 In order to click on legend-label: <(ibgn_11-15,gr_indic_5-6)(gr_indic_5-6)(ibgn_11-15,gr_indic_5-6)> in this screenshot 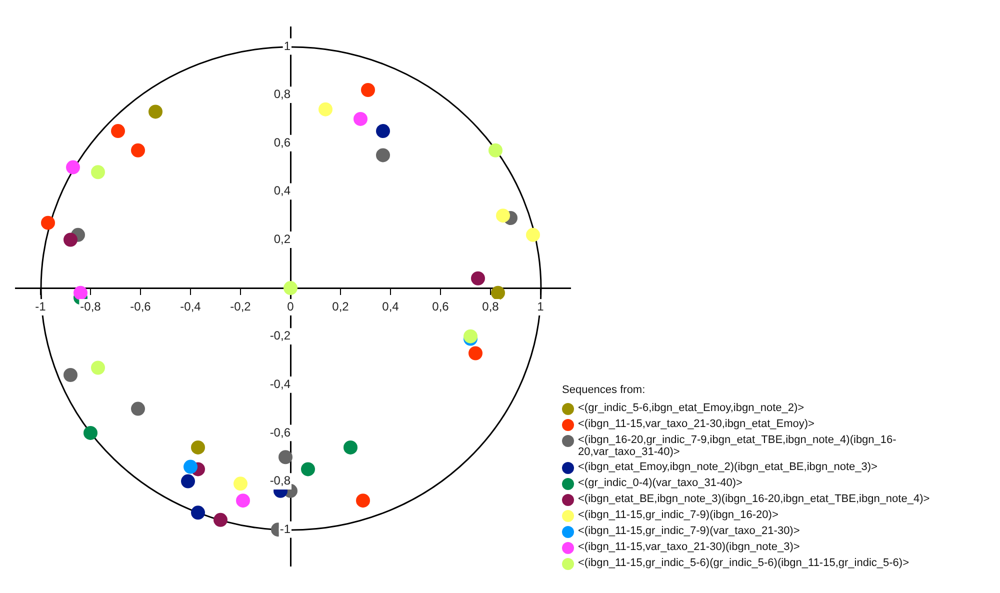, I will do `click(744, 563)`.